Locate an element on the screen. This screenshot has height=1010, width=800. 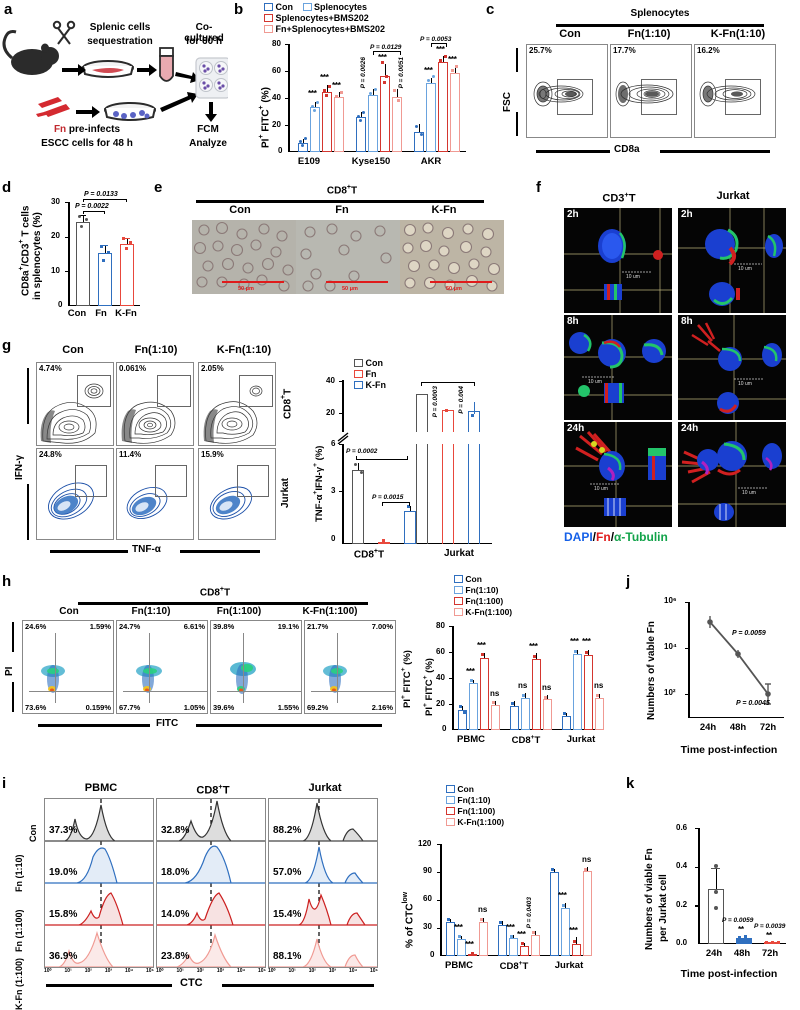
confocal-jurkat-8h: 8h 10 um is located at coordinates (732, 367).